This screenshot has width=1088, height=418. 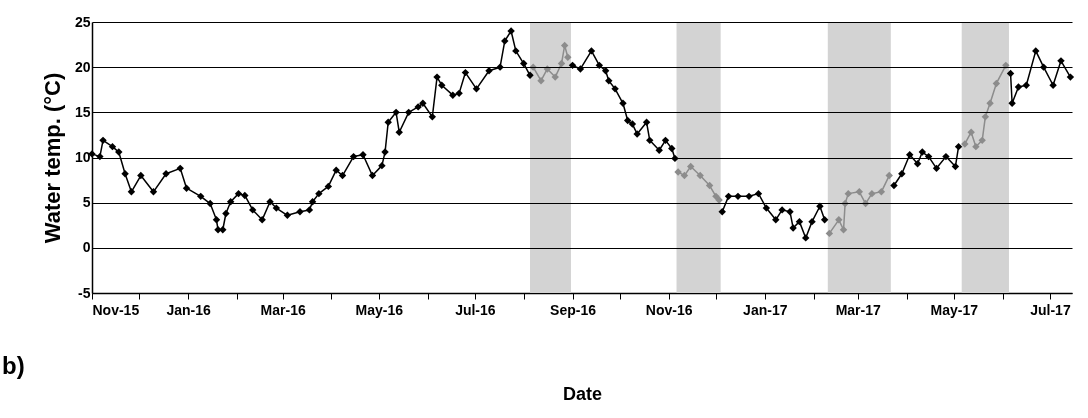 What do you see at coordinates (86, 202) in the screenshot?
I see `y-tick-label: 5` at bounding box center [86, 202].